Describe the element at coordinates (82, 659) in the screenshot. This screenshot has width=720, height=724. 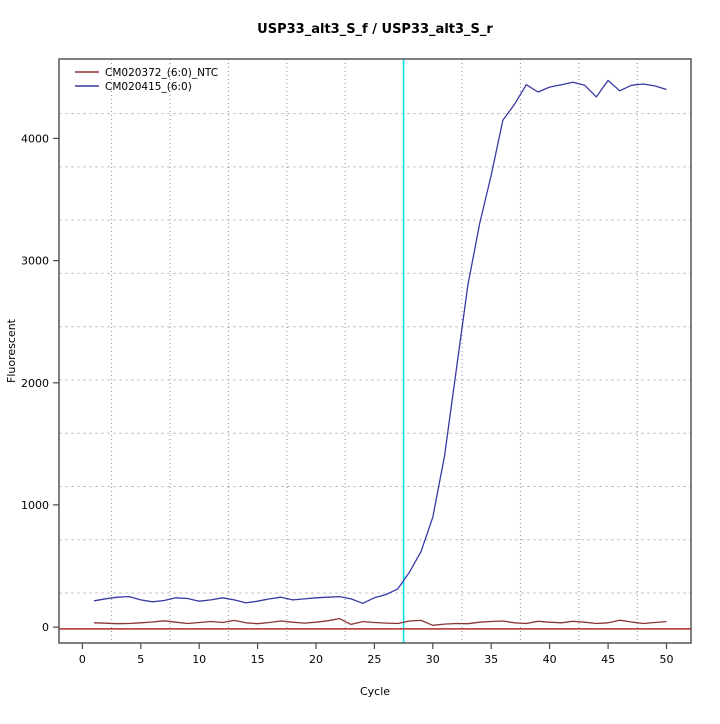
I see `x-tick-label: 0` at that location.